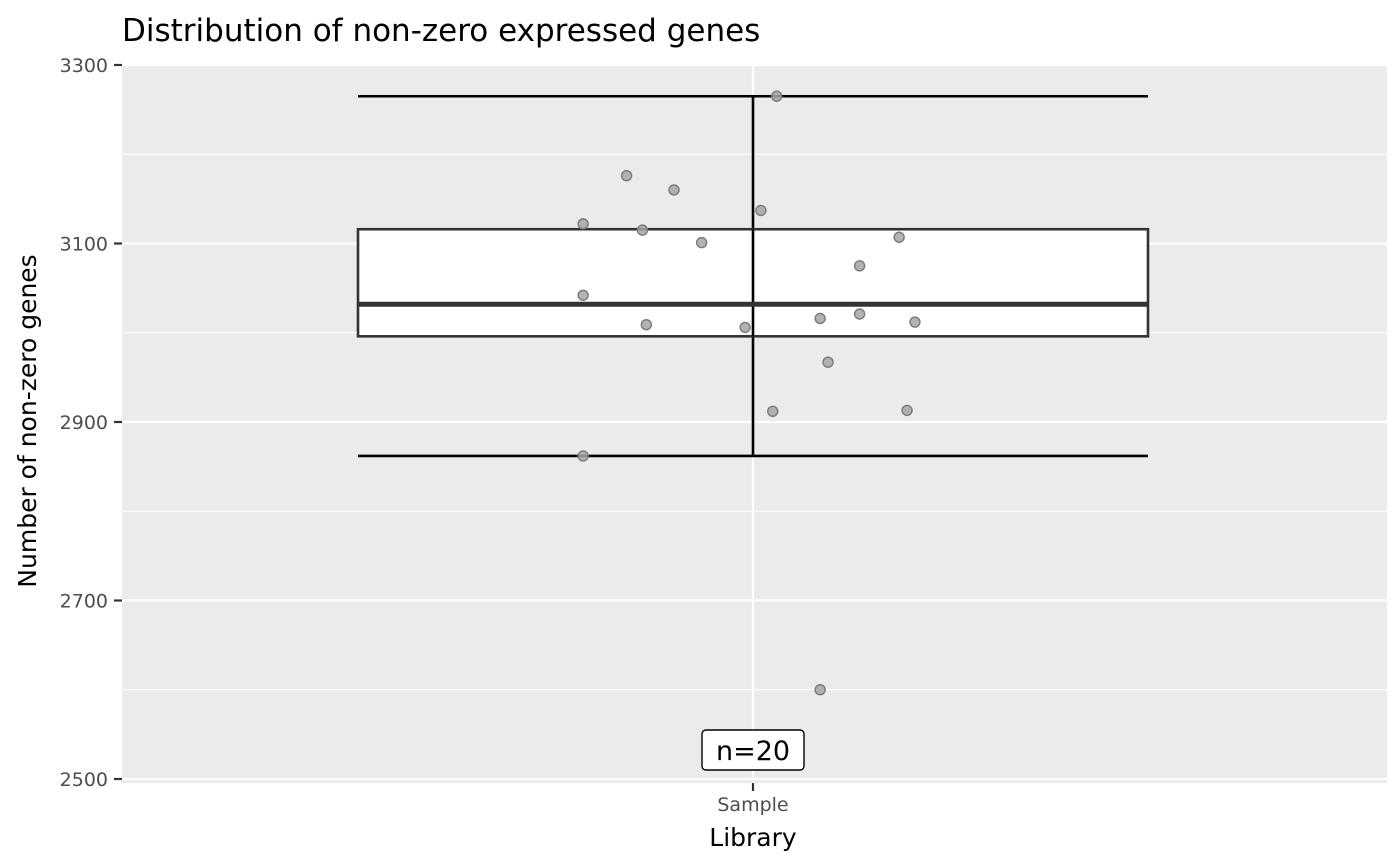 This screenshot has width=1400, height=866. Describe the element at coordinates (441, 31) in the screenshot. I see `chart-title: Distribution of non-zero expressed genes` at that location.